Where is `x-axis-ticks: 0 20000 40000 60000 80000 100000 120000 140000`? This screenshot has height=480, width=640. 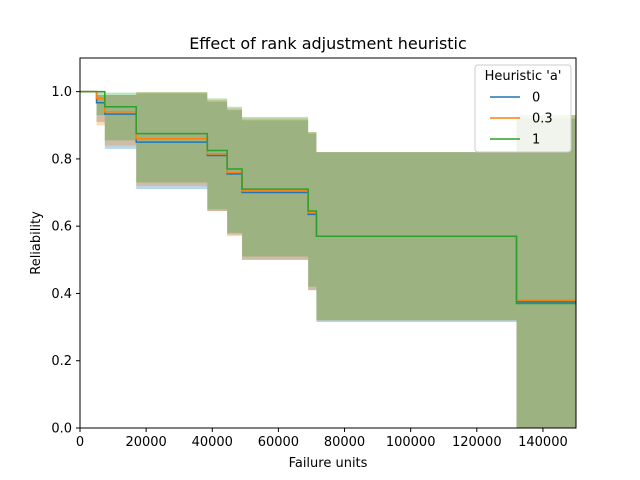
x-axis-ticks: 0 20000 40000 60000 80000 100000 120000 140000 is located at coordinates (322, 439).